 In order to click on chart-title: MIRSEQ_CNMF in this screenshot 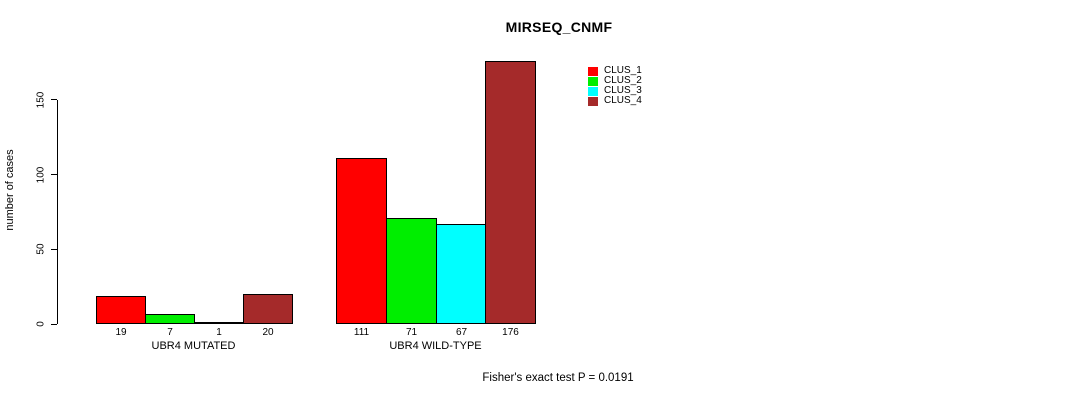, I will do `click(559, 27)`.